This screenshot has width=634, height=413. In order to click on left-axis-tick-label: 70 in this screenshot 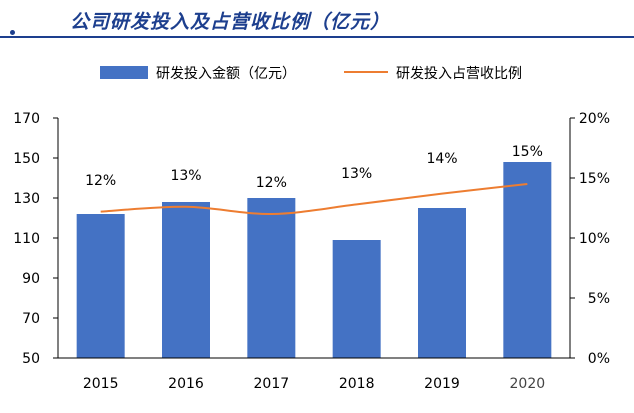, I will do `click(31, 319)`.